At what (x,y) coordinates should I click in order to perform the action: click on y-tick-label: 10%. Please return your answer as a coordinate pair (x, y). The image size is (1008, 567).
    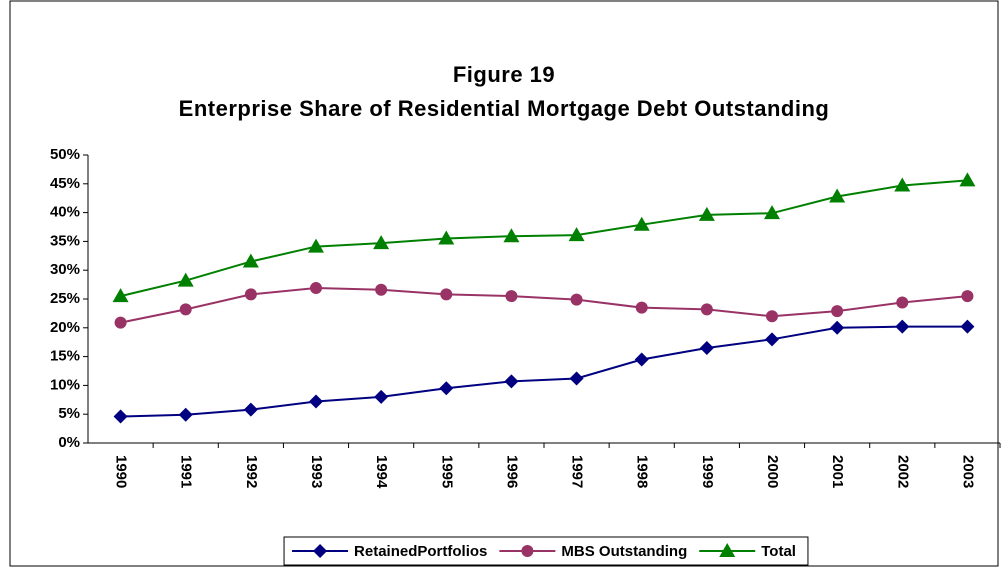
    Looking at the image, I should click on (65, 384).